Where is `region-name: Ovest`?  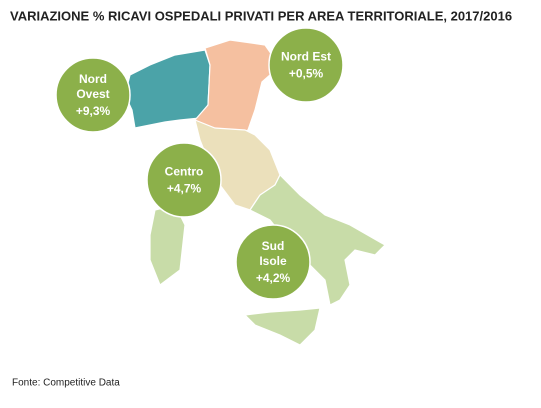
region-name: Ovest is located at coordinates (92, 94).